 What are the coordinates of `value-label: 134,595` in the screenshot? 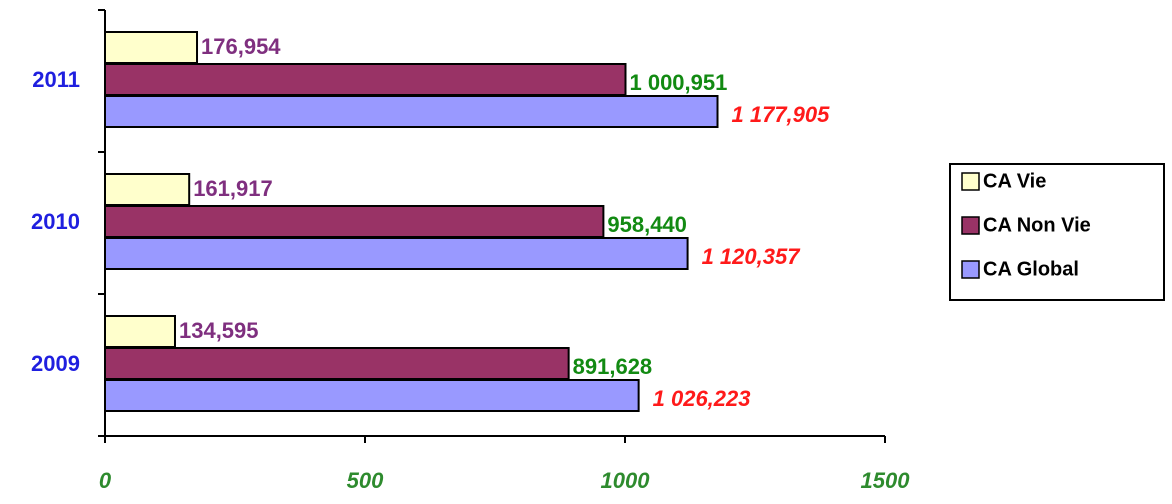 It's located at (219, 330).